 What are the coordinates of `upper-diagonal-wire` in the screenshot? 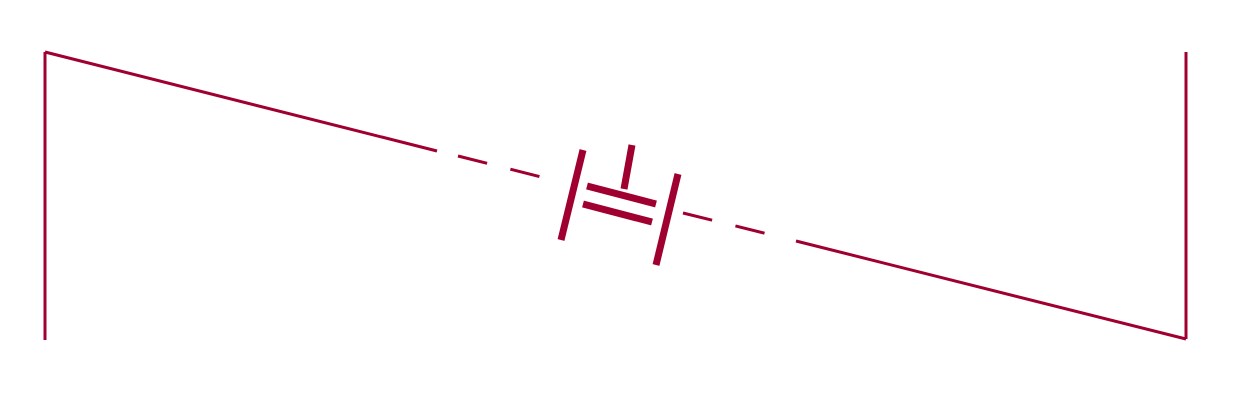 It's located at (241, 101).